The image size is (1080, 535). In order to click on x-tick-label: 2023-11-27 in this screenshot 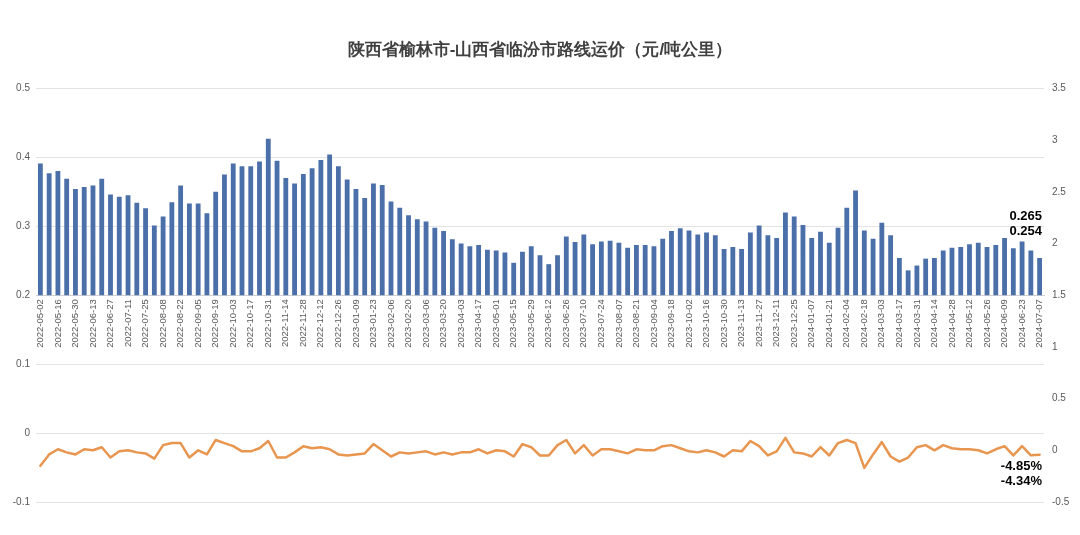, I will do `click(758, 323)`.